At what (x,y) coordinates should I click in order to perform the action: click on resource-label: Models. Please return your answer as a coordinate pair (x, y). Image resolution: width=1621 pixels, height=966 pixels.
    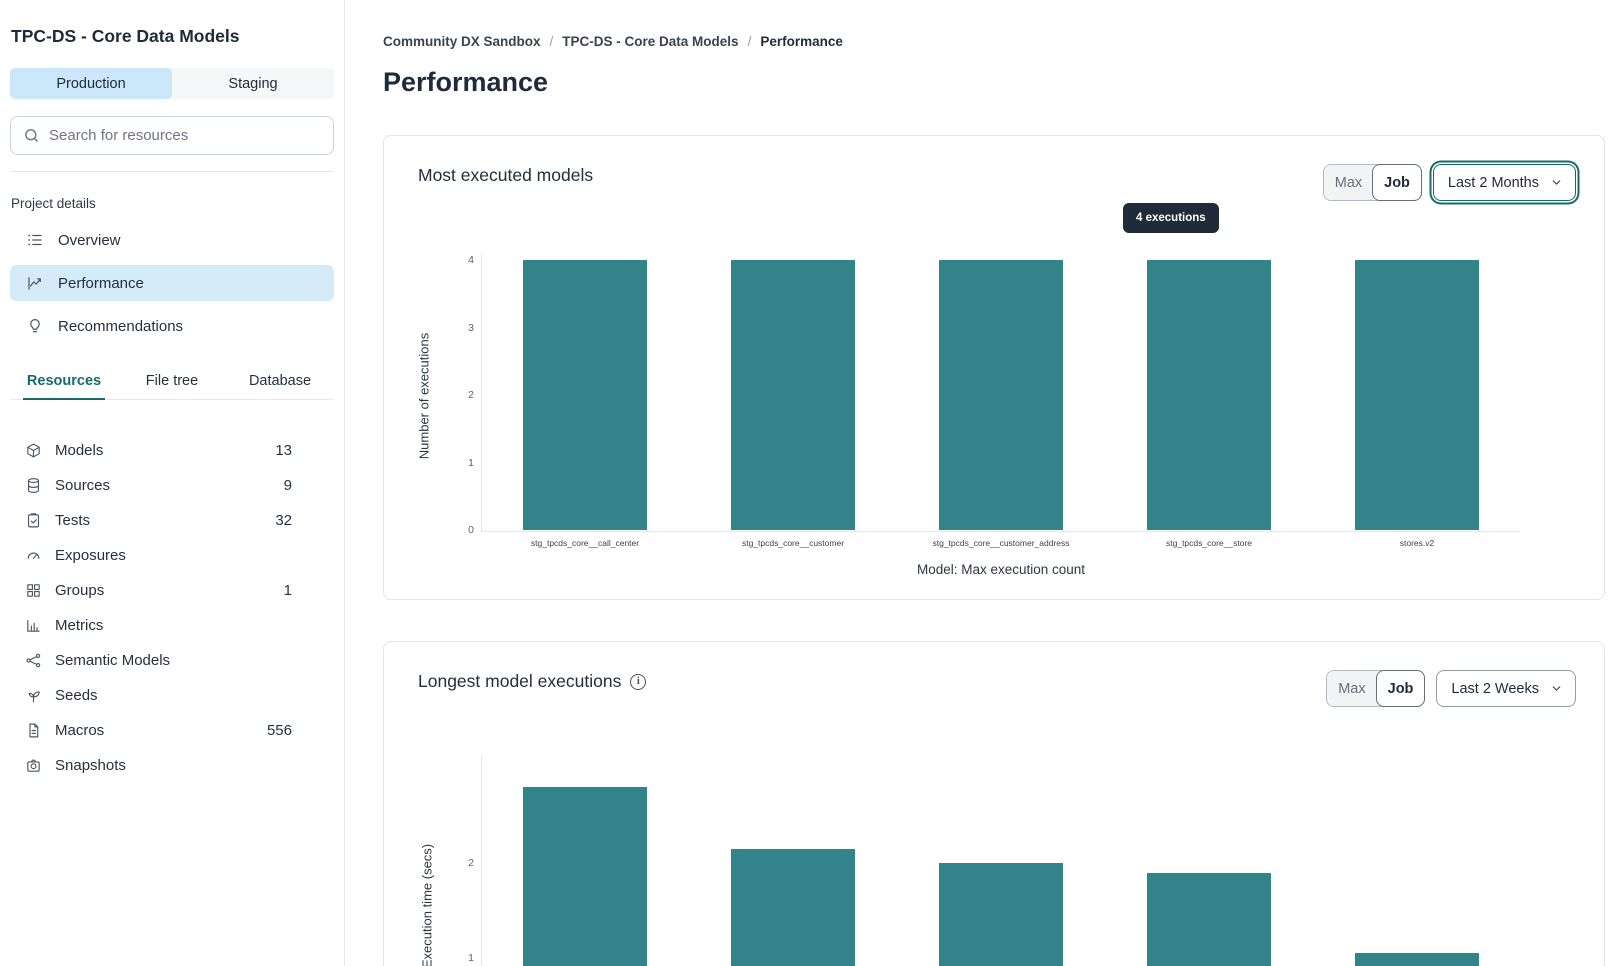
    Looking at the image, I should click on (79, 450).